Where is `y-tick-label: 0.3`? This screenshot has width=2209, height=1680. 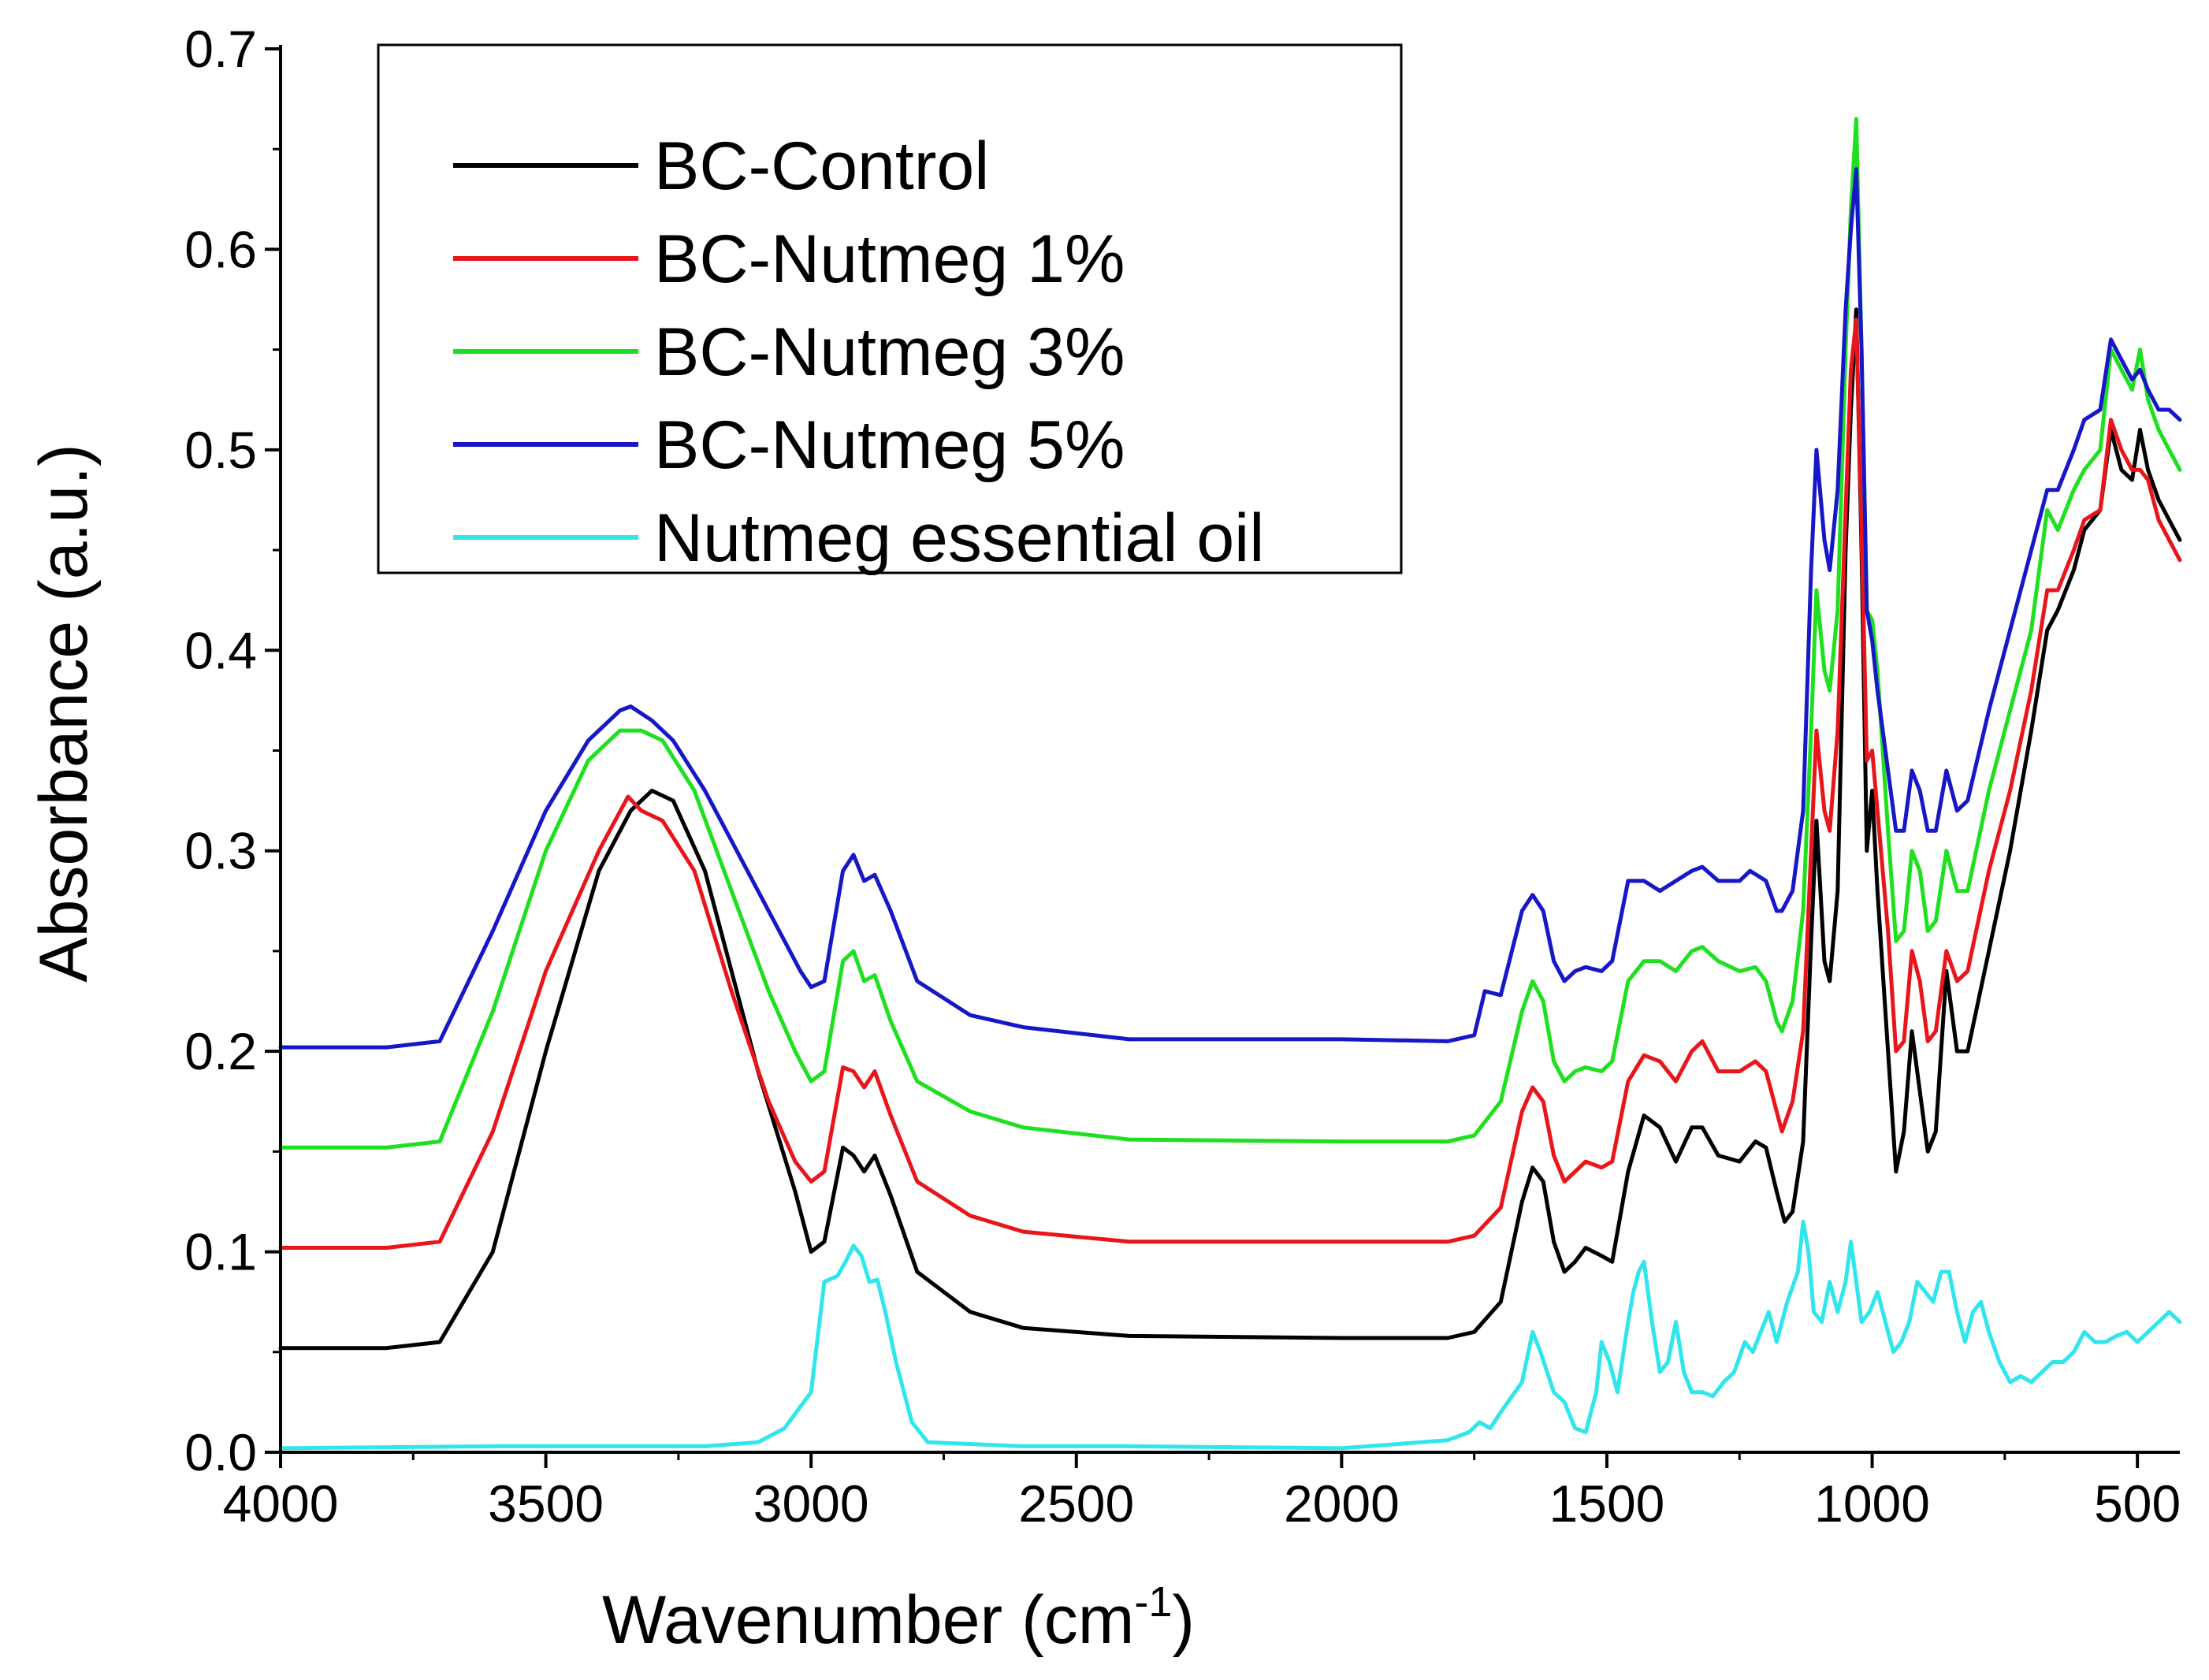
y-tick-label: 0.3 is located at coordinates (220, 851).